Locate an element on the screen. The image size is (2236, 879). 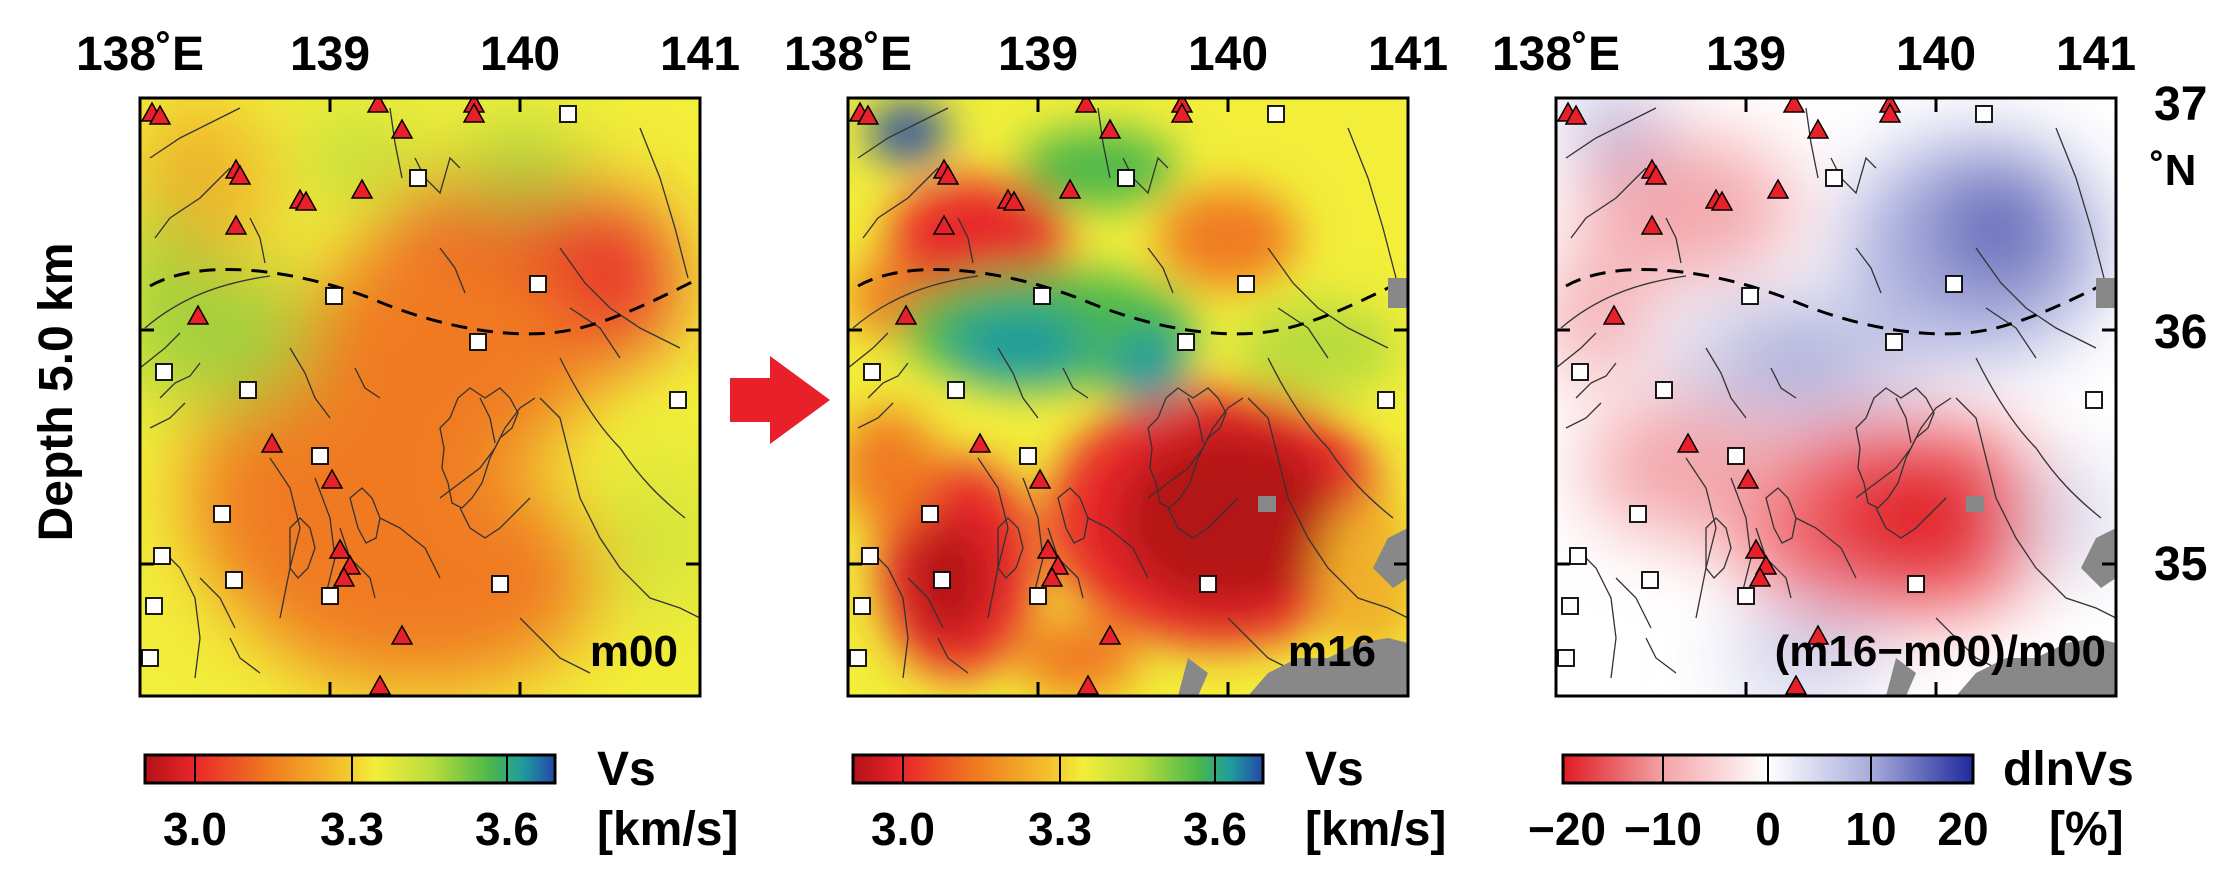
colorbar-ratio: −20 −10 0 10 20 dlnVs [%] is located at coordinates (1831, 799).